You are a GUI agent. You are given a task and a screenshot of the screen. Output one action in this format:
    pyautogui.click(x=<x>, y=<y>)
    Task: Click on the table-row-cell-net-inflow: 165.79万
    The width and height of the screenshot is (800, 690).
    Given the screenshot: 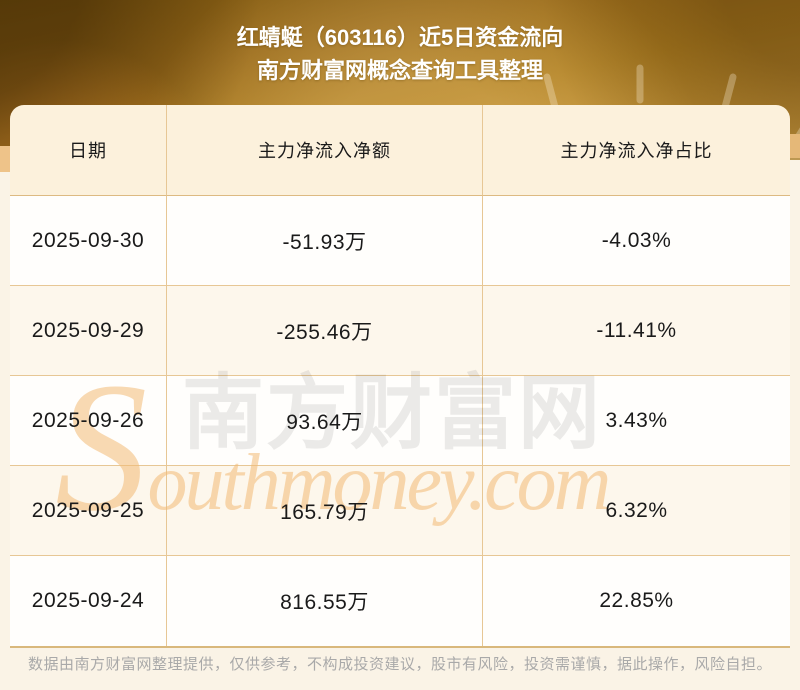 What is the action you would take?
    pyautogui.click(x=324, y=511)
    